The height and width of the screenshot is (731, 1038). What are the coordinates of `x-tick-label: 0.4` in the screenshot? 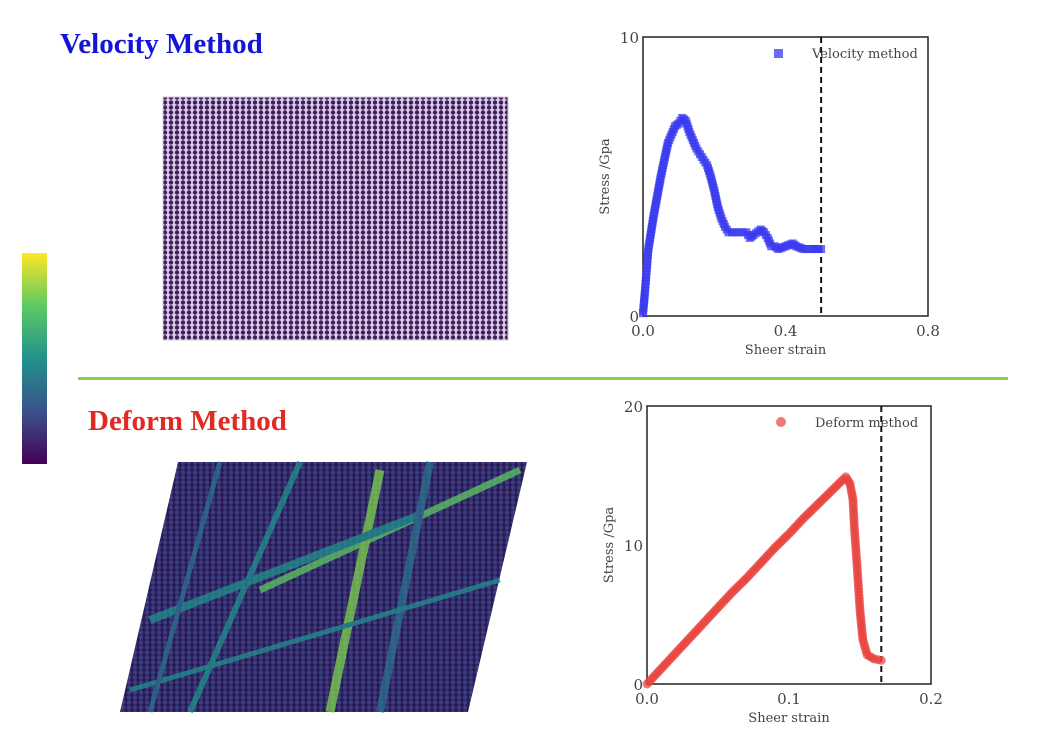 It's located at (786, 331).